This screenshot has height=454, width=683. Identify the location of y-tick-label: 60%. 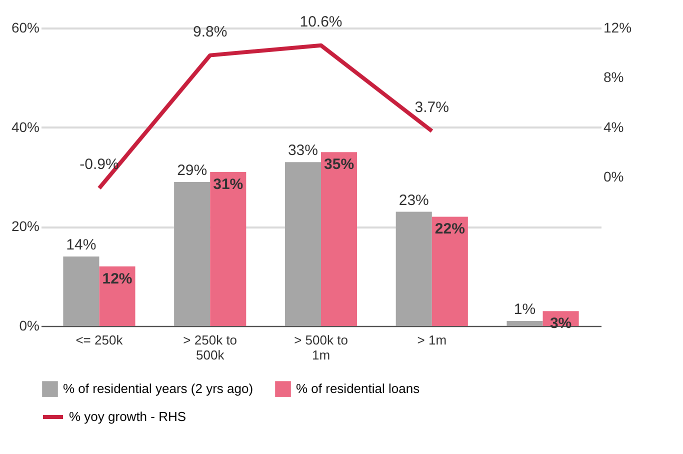
(25, 28).